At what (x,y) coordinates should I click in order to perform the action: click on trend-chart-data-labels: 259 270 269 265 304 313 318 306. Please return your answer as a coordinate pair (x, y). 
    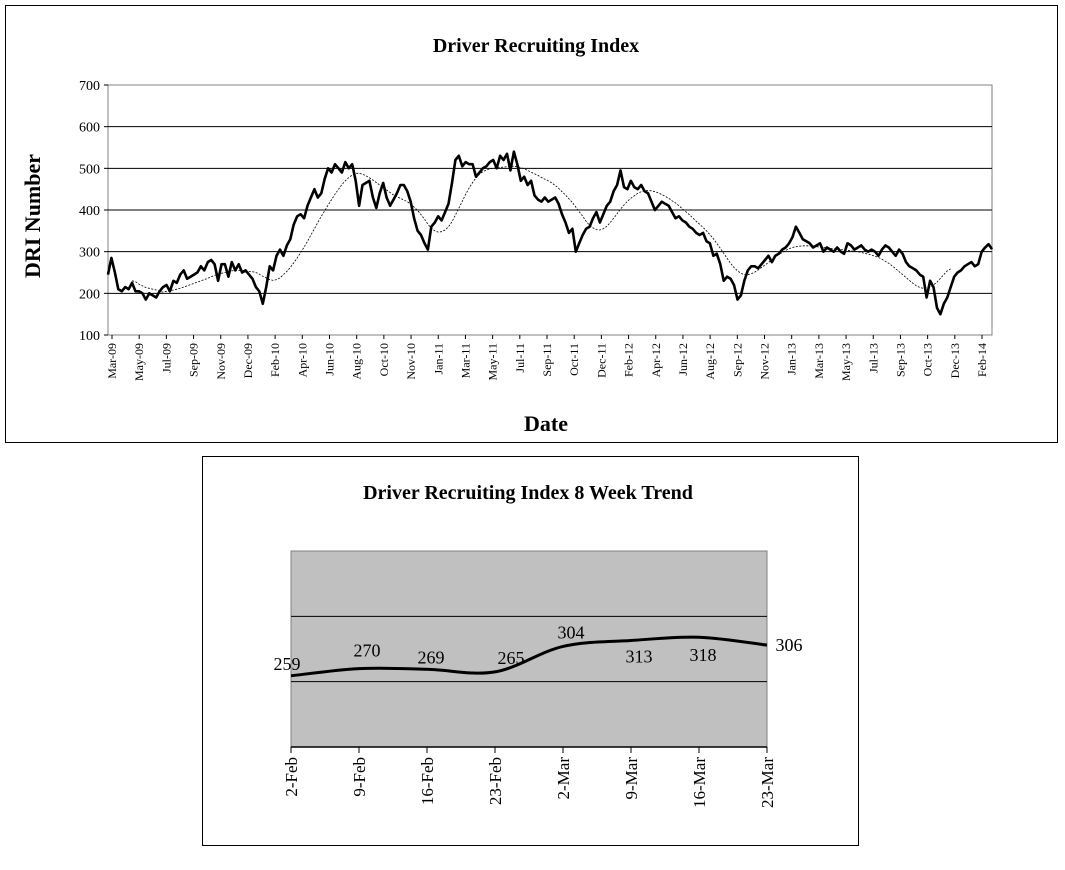
    Looking at the image, I should click on (538, 647).